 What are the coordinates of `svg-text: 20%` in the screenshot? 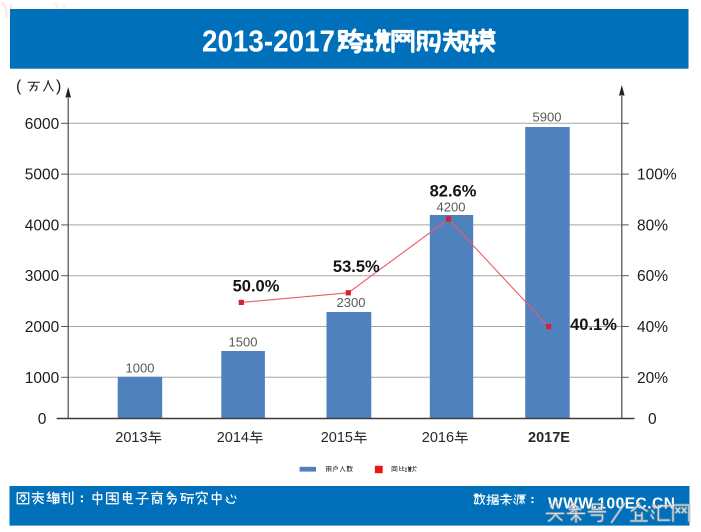 It's located at (652, 378).